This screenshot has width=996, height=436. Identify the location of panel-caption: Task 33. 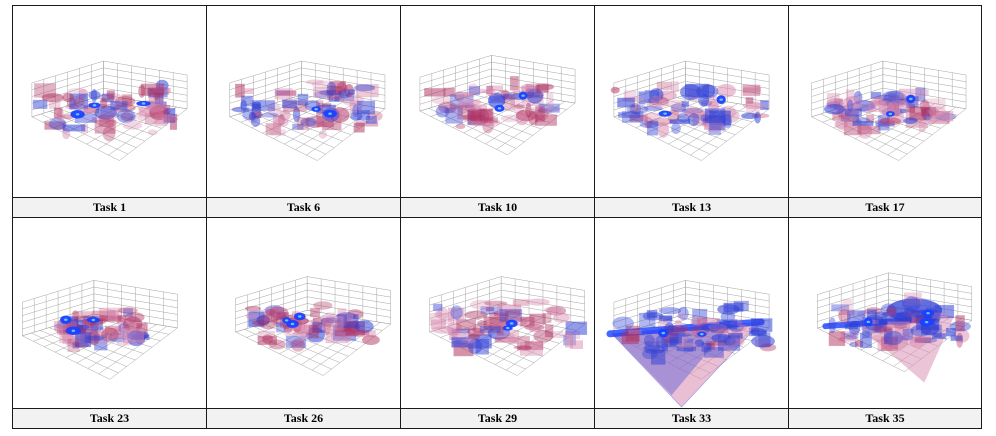
(691, 418).